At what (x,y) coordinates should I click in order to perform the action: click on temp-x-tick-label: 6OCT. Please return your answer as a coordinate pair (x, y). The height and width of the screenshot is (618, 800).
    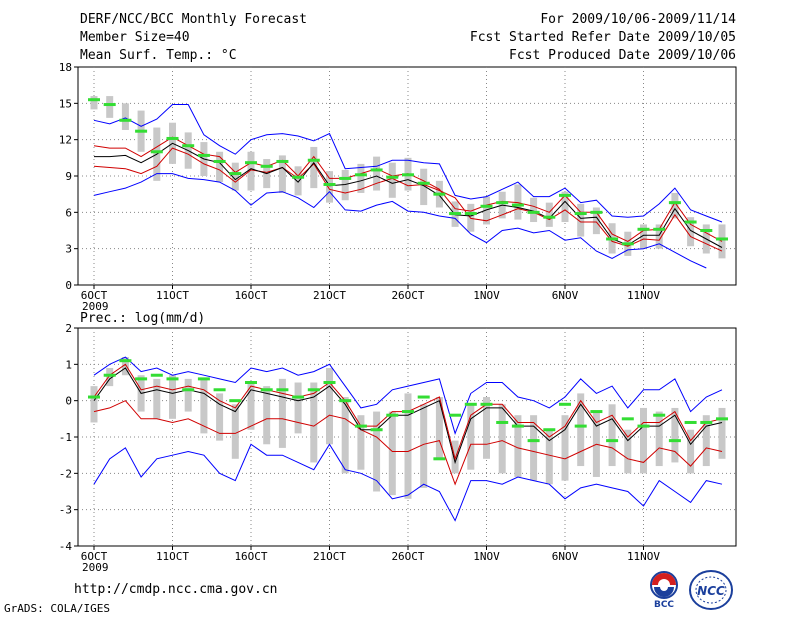
    Looking at the image, I should click on (94, 295).